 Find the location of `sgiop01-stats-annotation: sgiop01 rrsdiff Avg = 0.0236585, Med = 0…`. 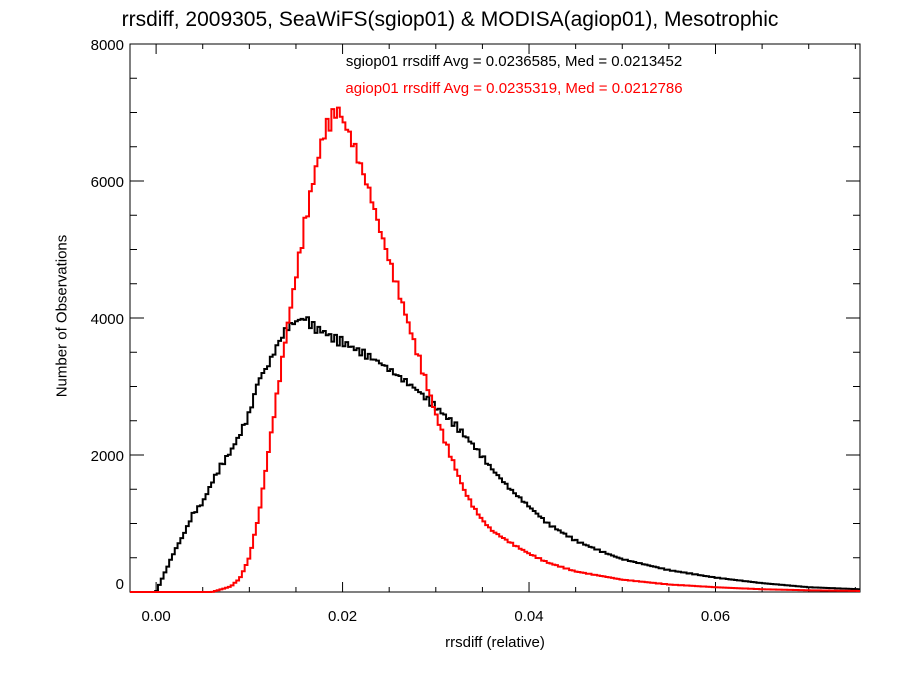

sgiop01-stats-annotation: sgiop01 rrsdiff Avg = 0.0236585, Med = 0… is located at coordinates (514, 61).